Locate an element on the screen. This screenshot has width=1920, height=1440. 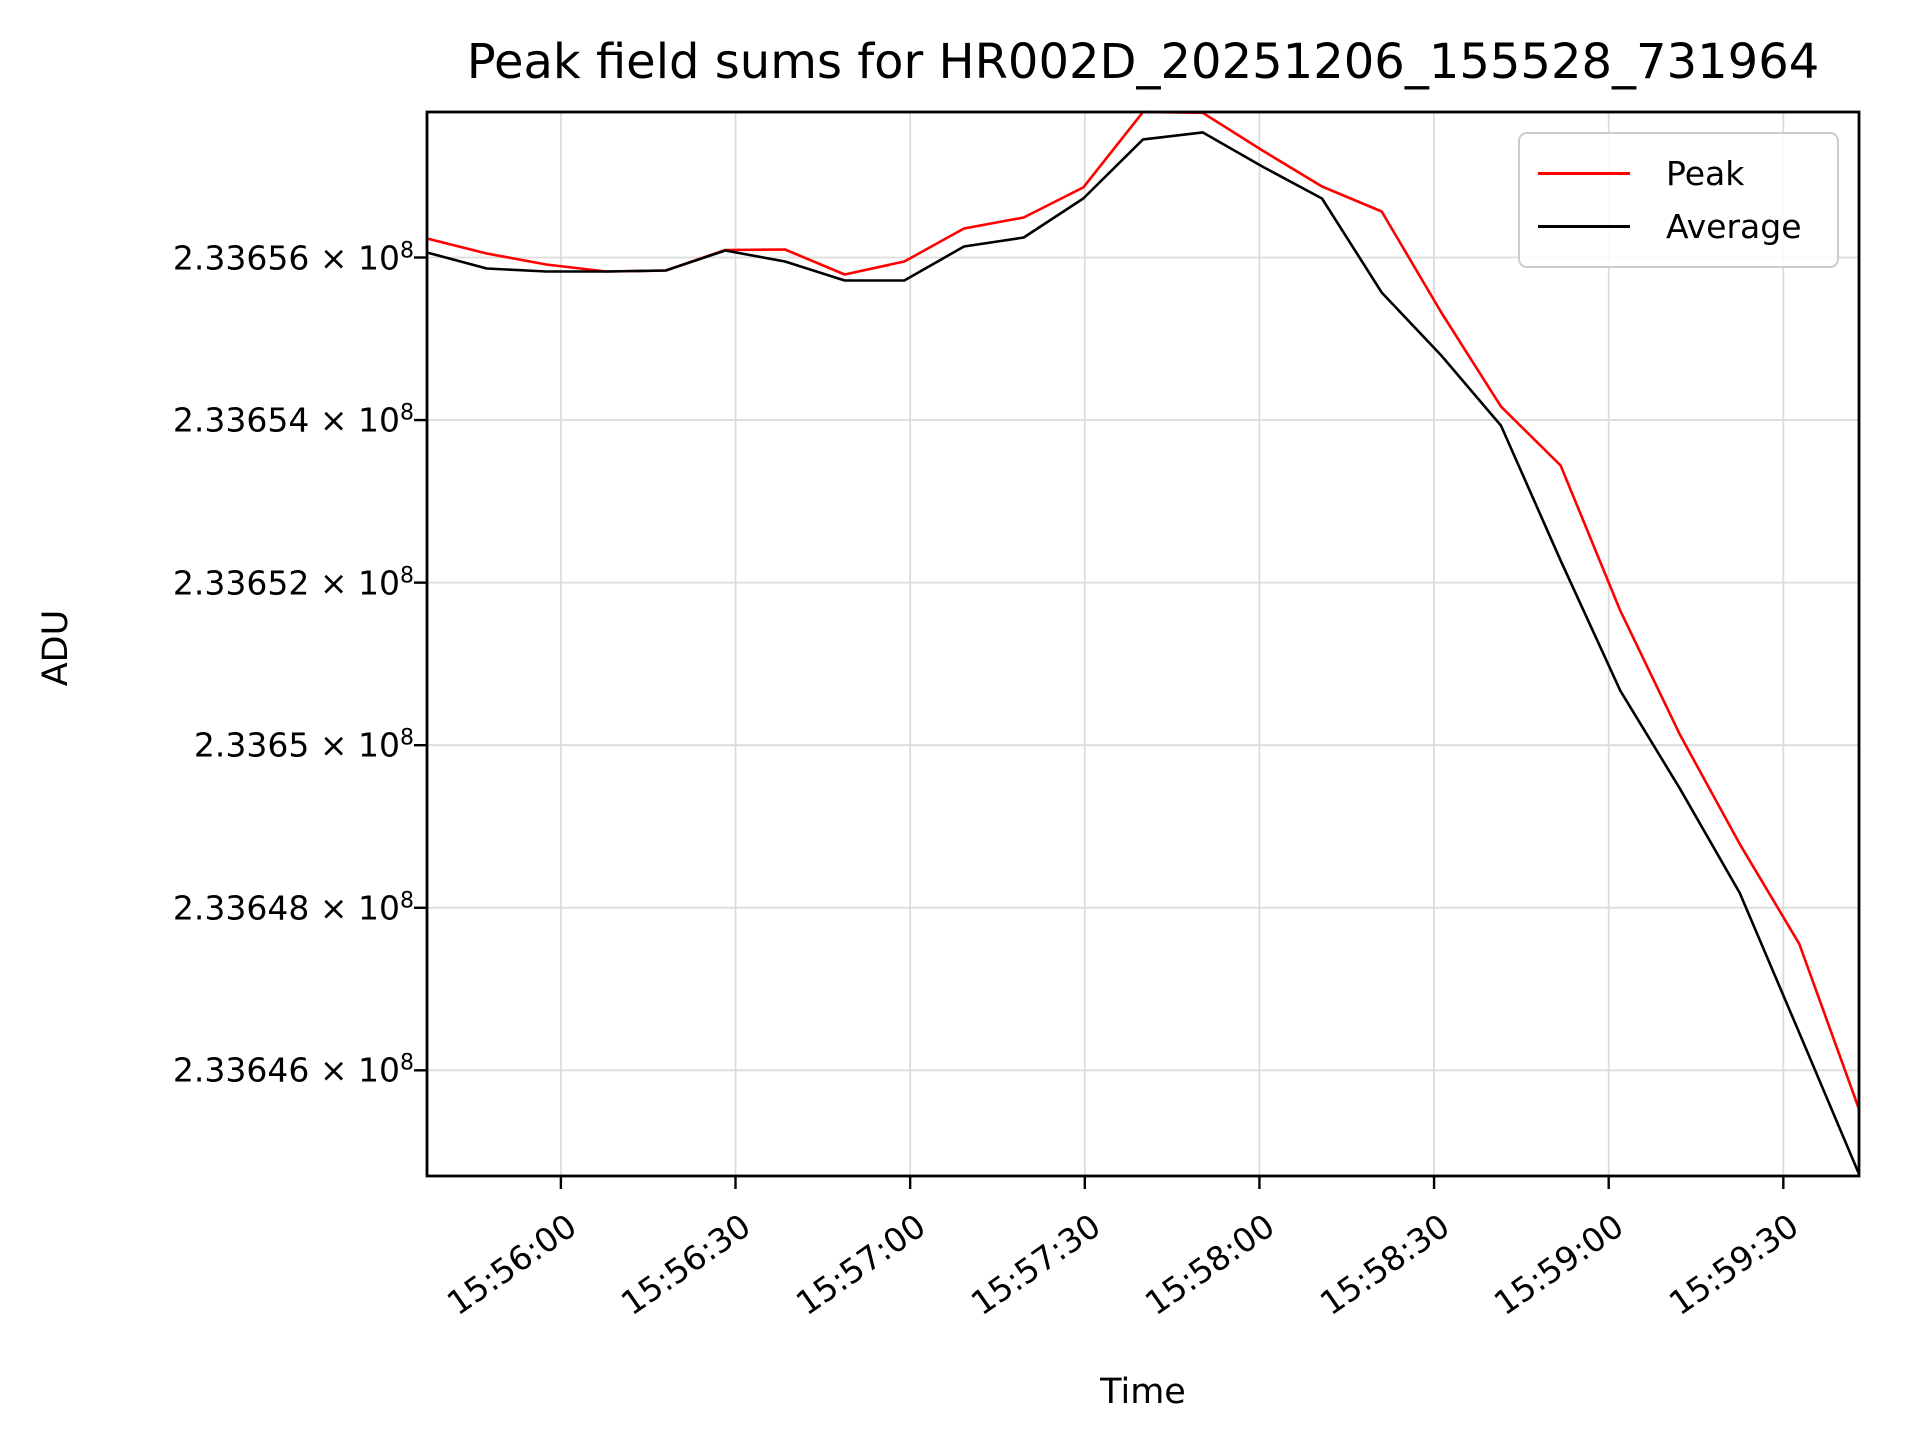
legend-item: Peak is located at coordinates (1678, 173).